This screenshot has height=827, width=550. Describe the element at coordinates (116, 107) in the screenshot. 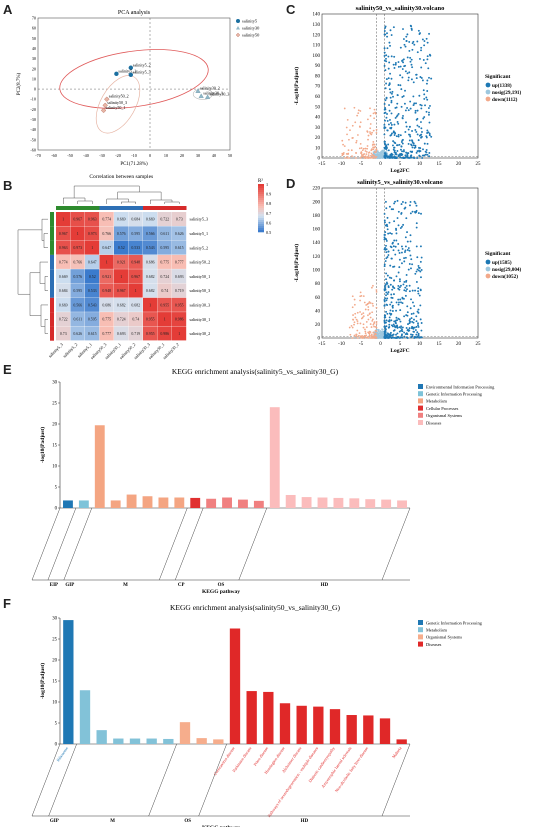

I see `pca-point-label: salinity50_1` at that location.